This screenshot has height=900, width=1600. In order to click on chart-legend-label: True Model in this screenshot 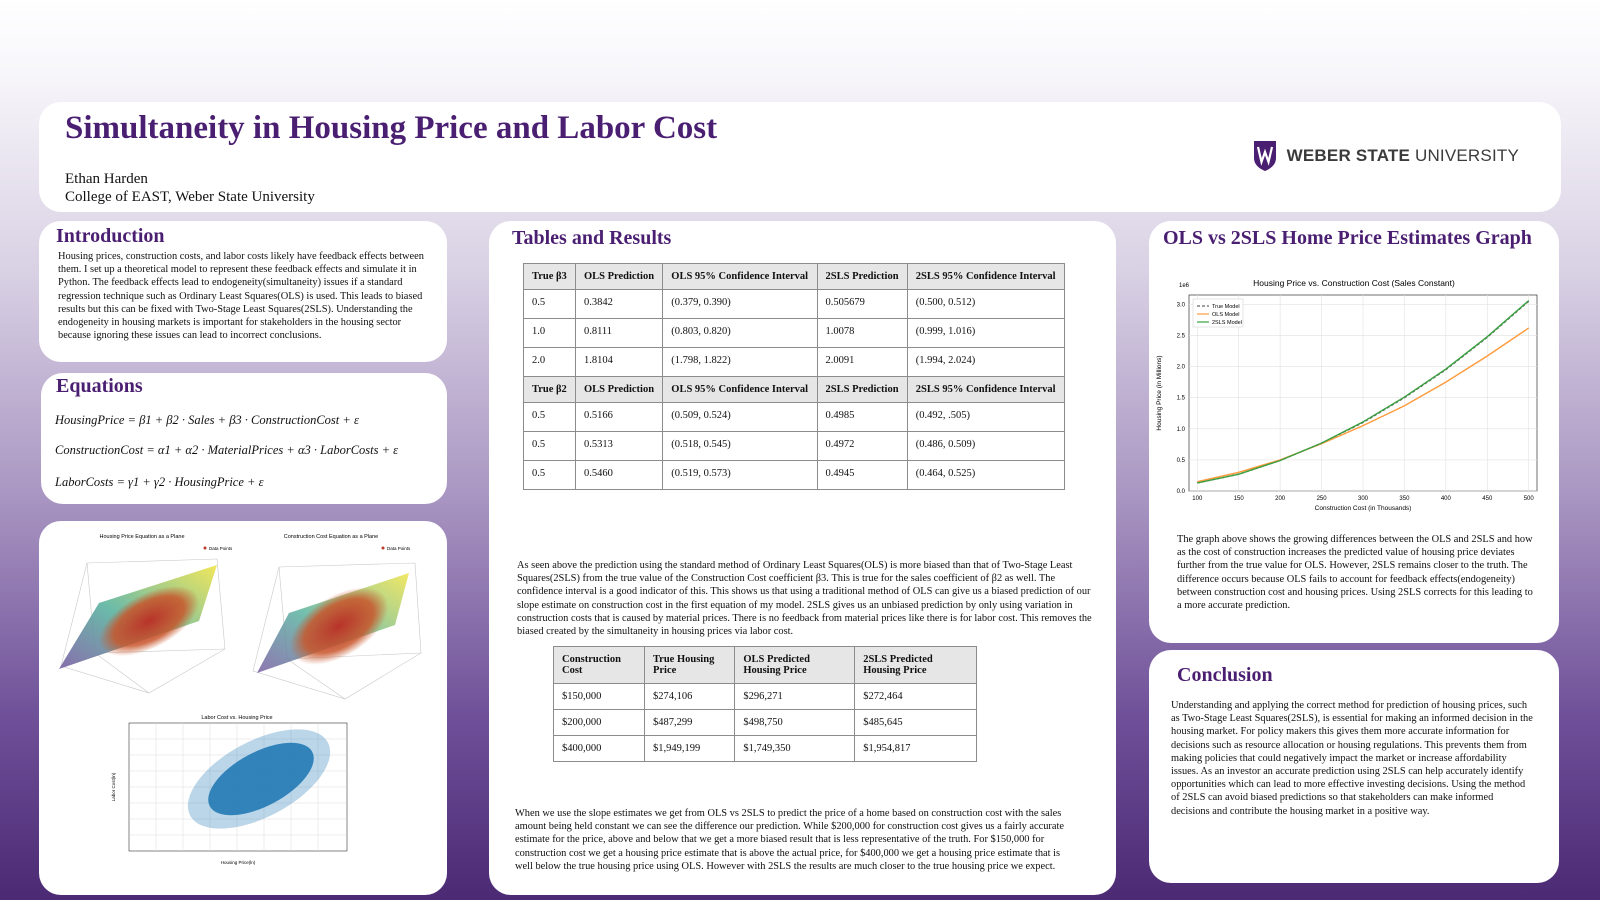, I will do `click(1226, 307)`.